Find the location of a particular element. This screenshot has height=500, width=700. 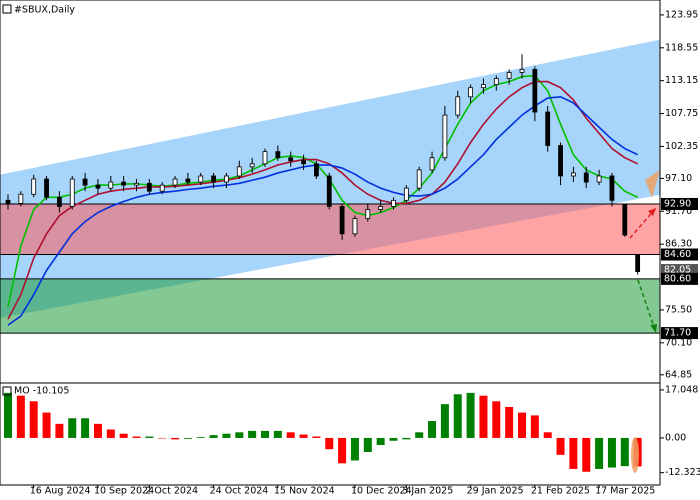

oscillator-title: MO -10.105 is located at coordinates (41, 391).